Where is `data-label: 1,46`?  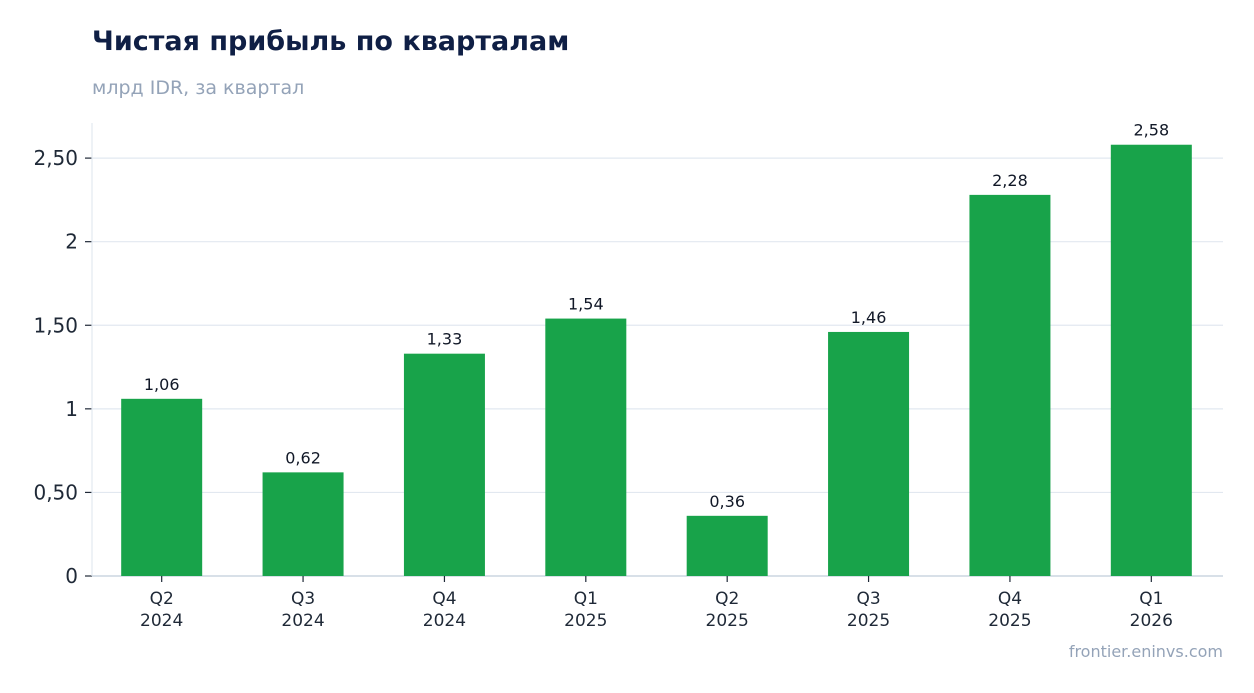 data-label: 1,46 is located at coordinates (869, 317).